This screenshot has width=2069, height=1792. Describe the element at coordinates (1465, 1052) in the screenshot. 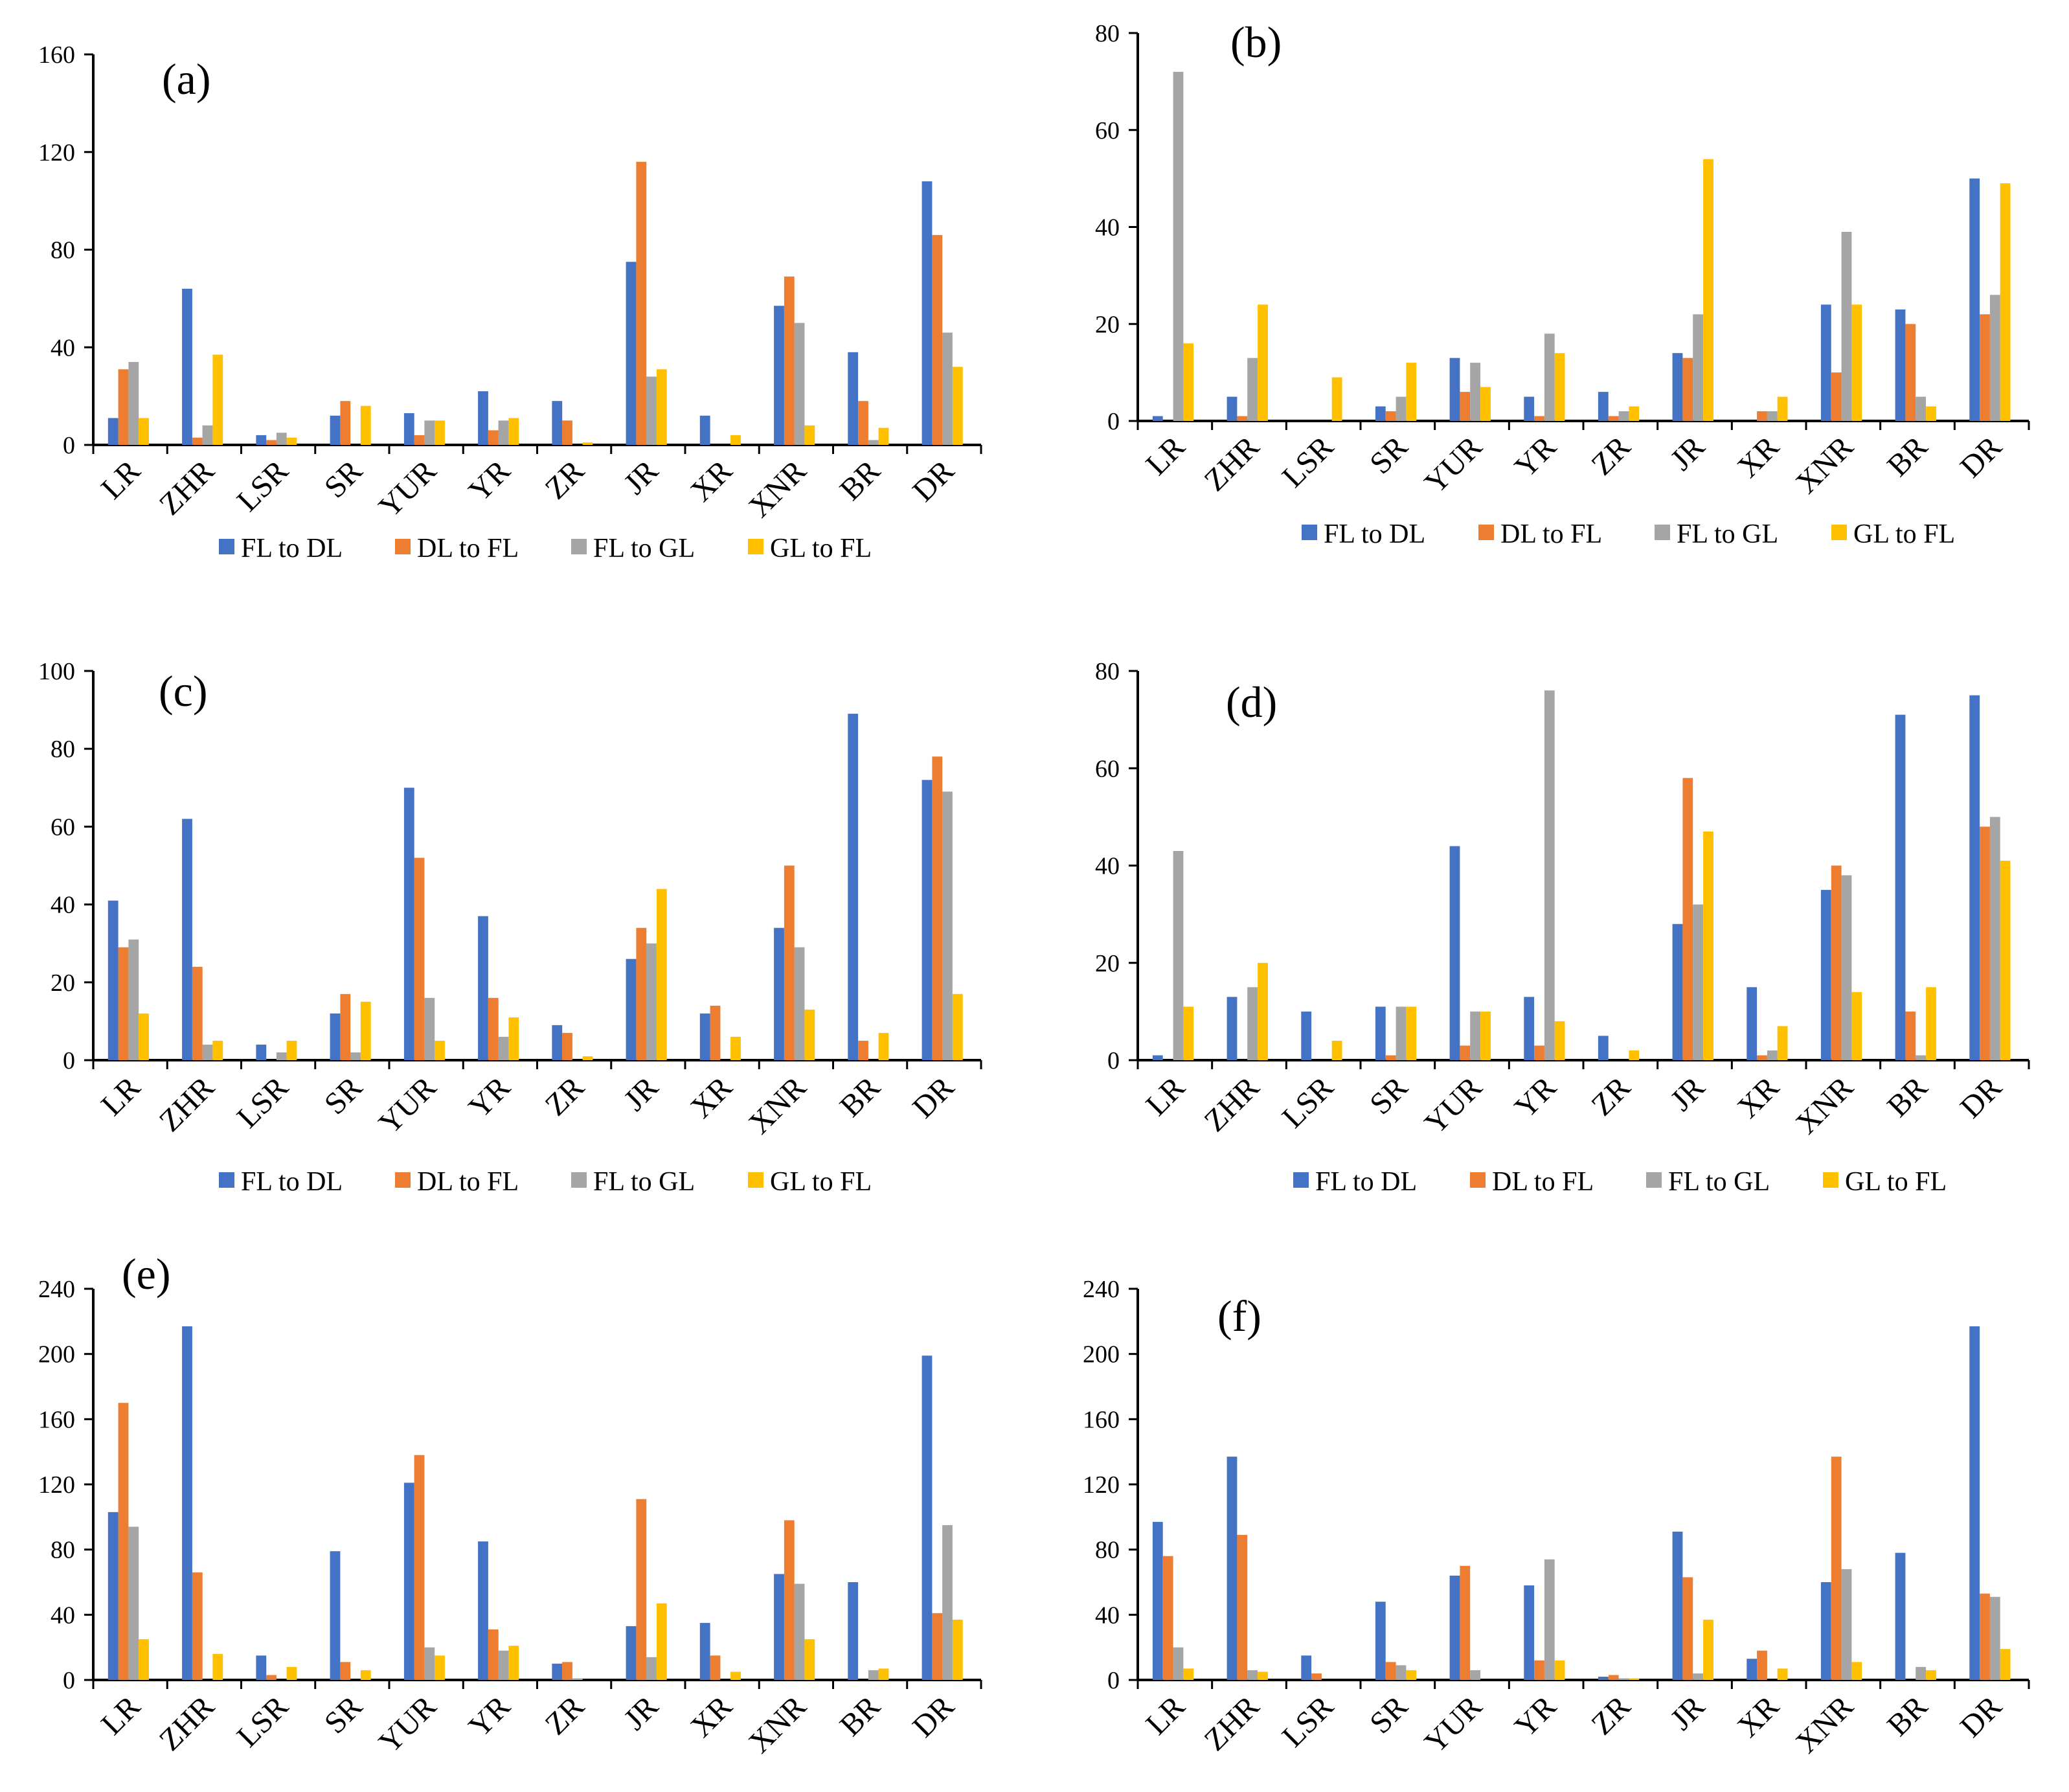

I see `panel-d-bar-dl-to-fl-yur` at that location.